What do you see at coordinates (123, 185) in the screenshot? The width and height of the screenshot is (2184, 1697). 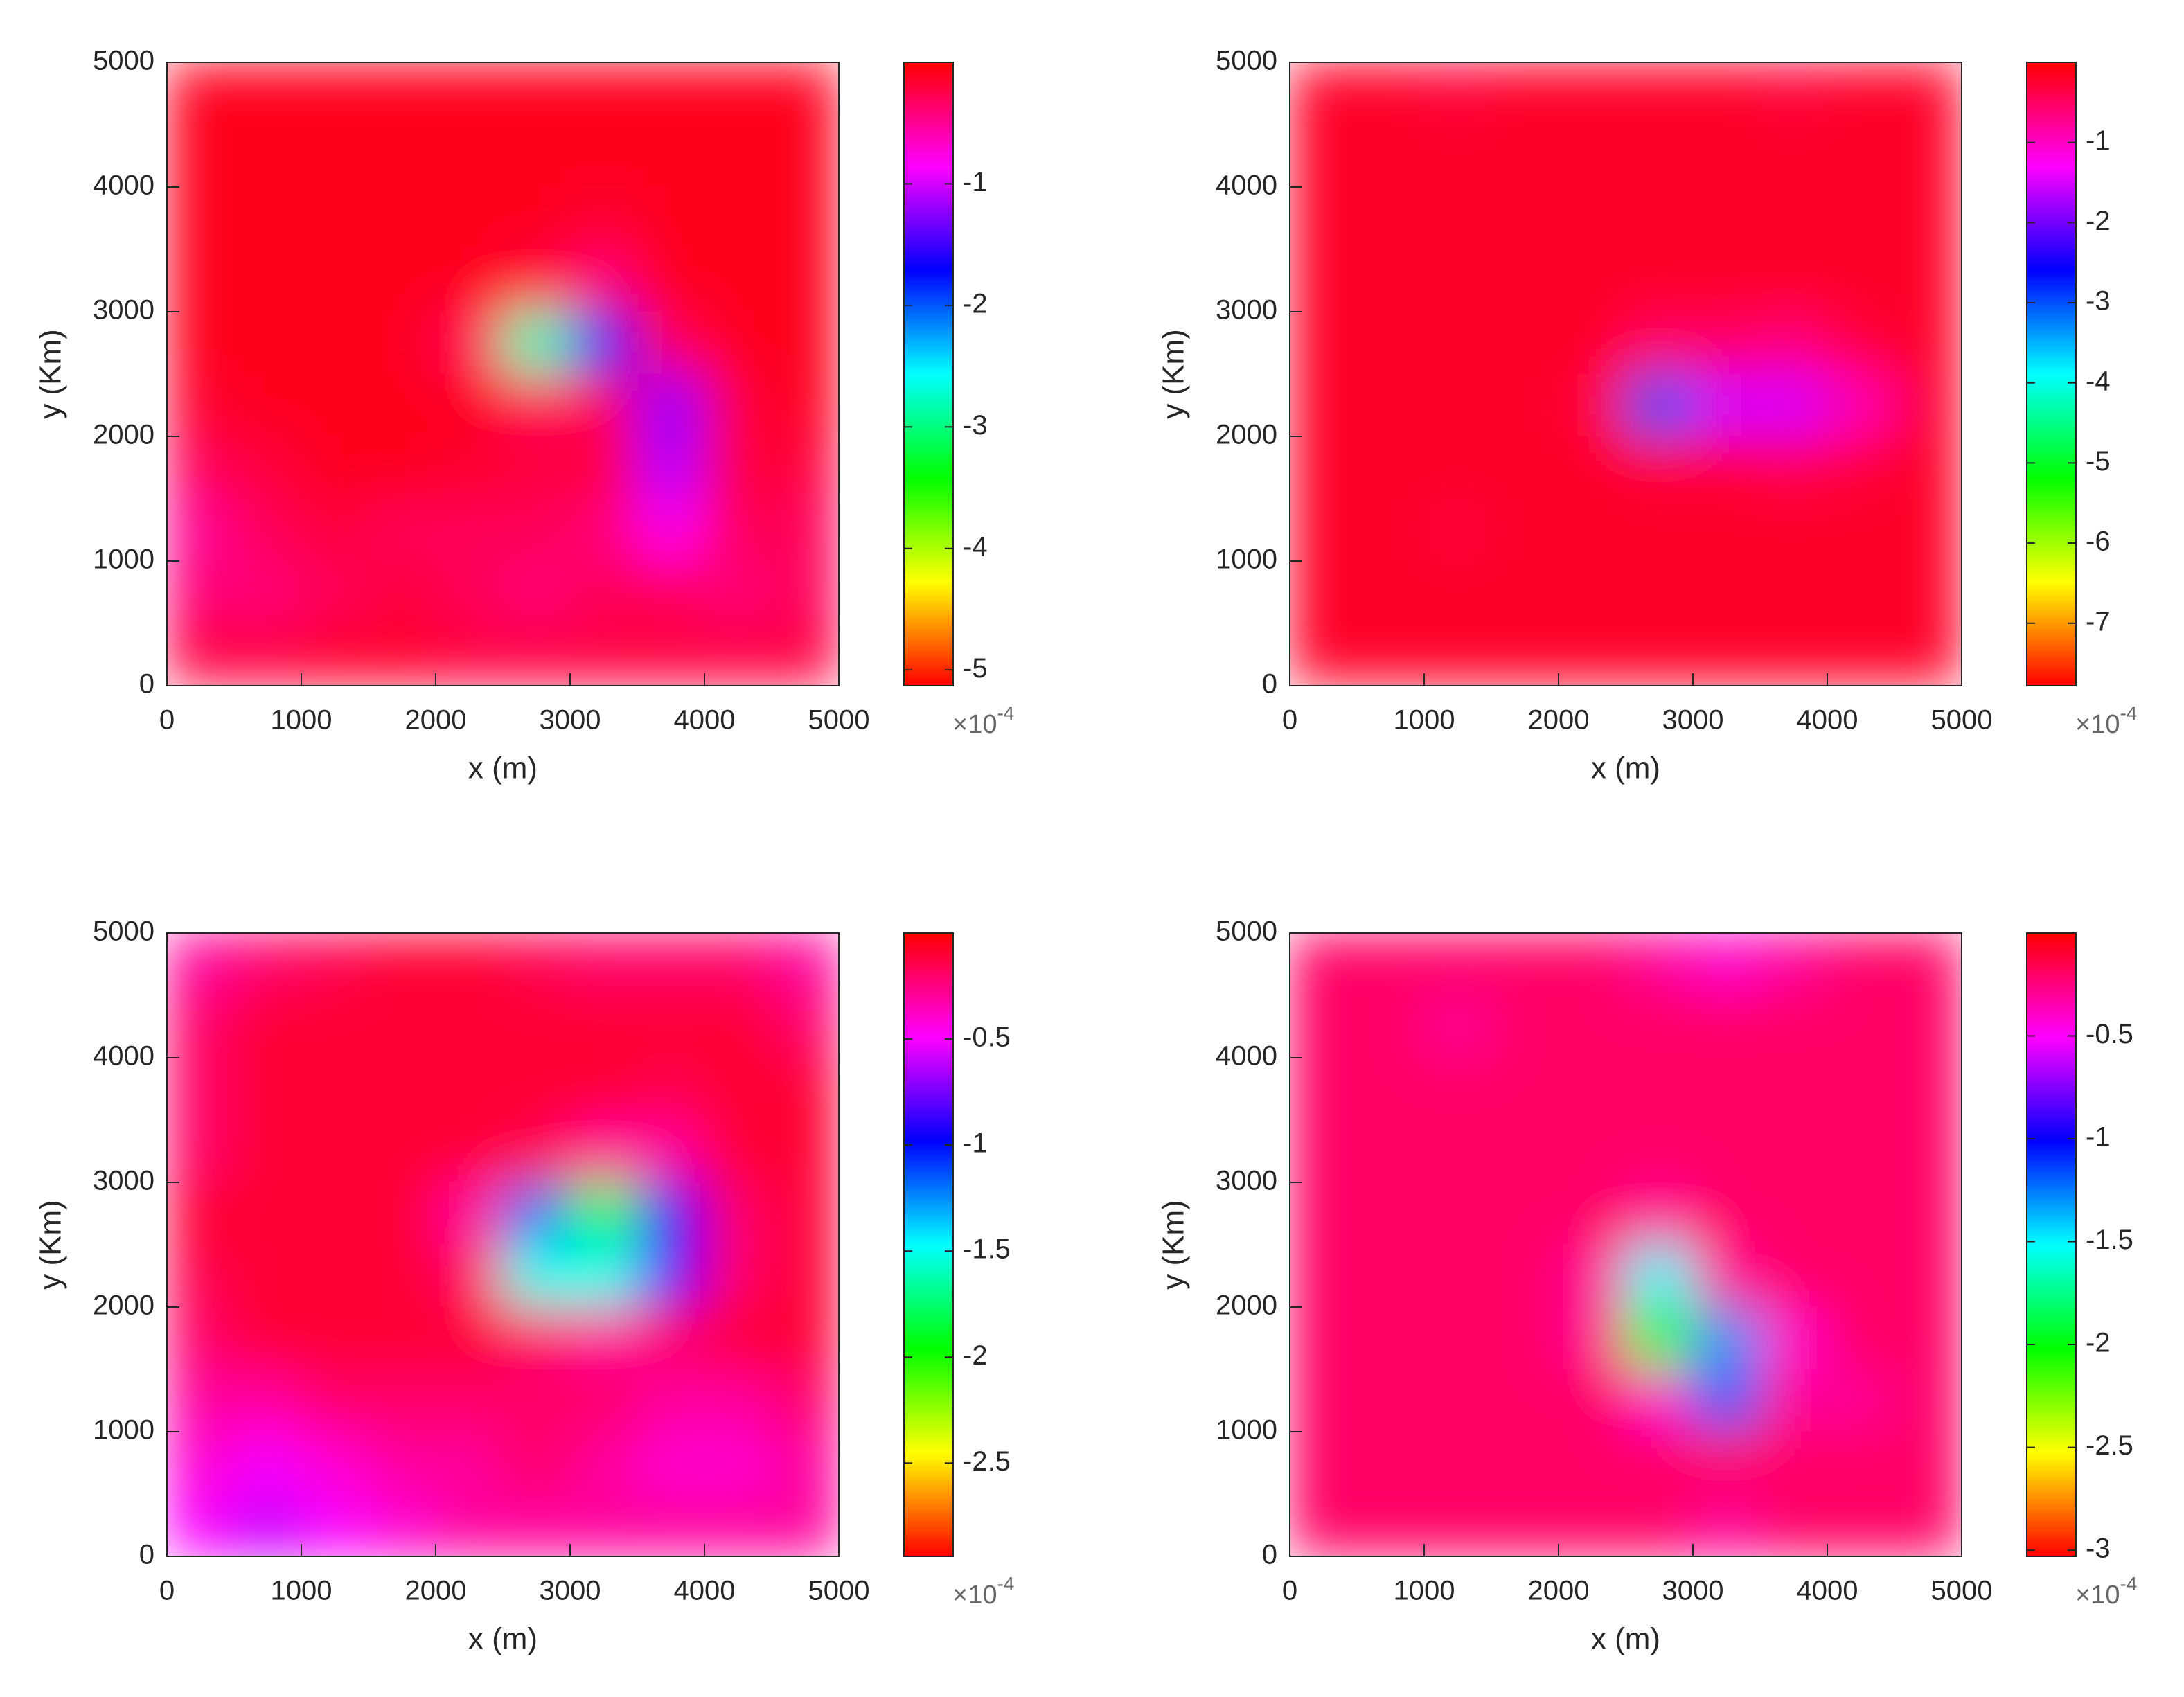 I see `y-tick-label: 4000` at bounding box center [123, 185].